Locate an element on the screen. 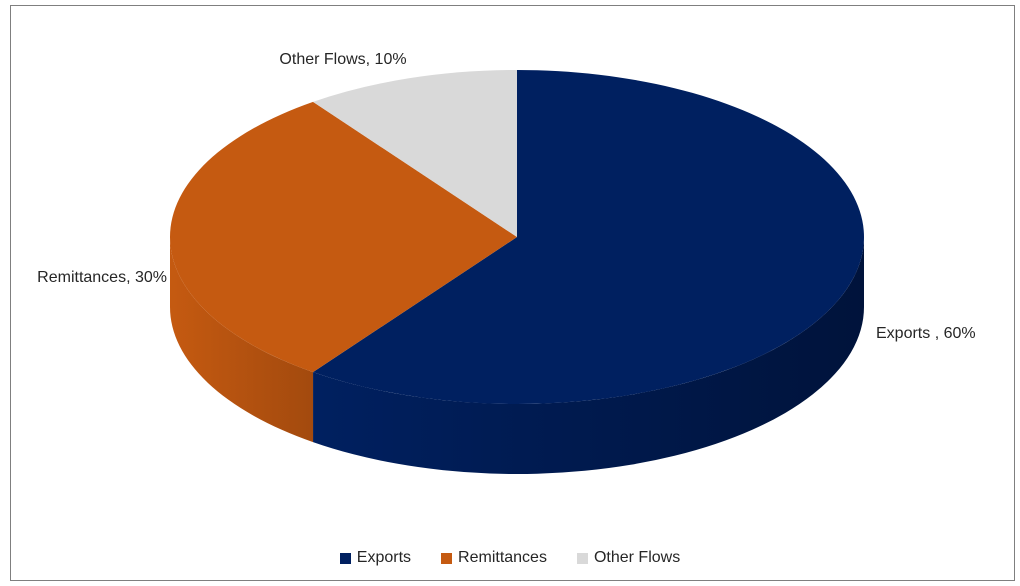 Image resolution: width=1020 pixels, height=586 pixels. legend-item-remittances: Remittances is located at coordinates (494, 558).